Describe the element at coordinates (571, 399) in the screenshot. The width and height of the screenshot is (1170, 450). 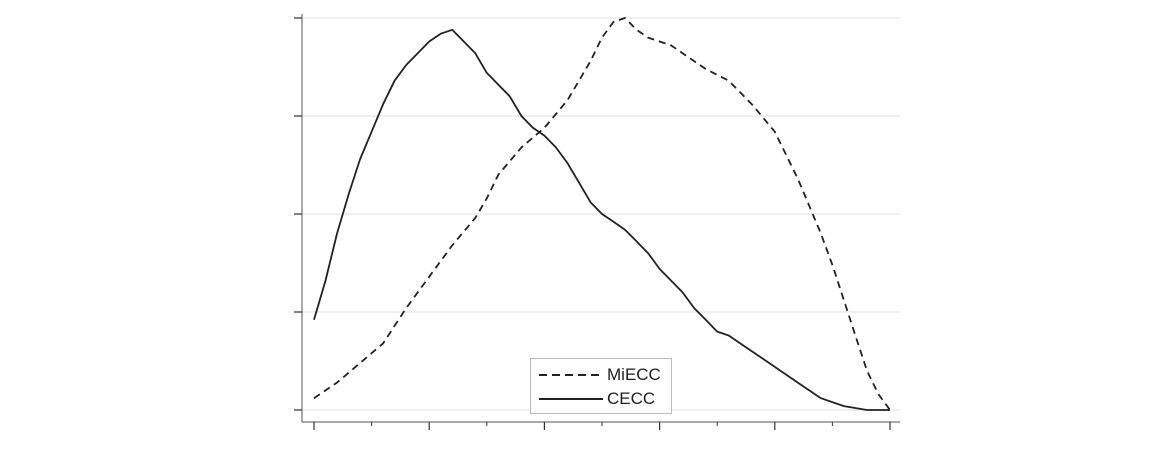
I see `legend-solid-swatch` at that location.